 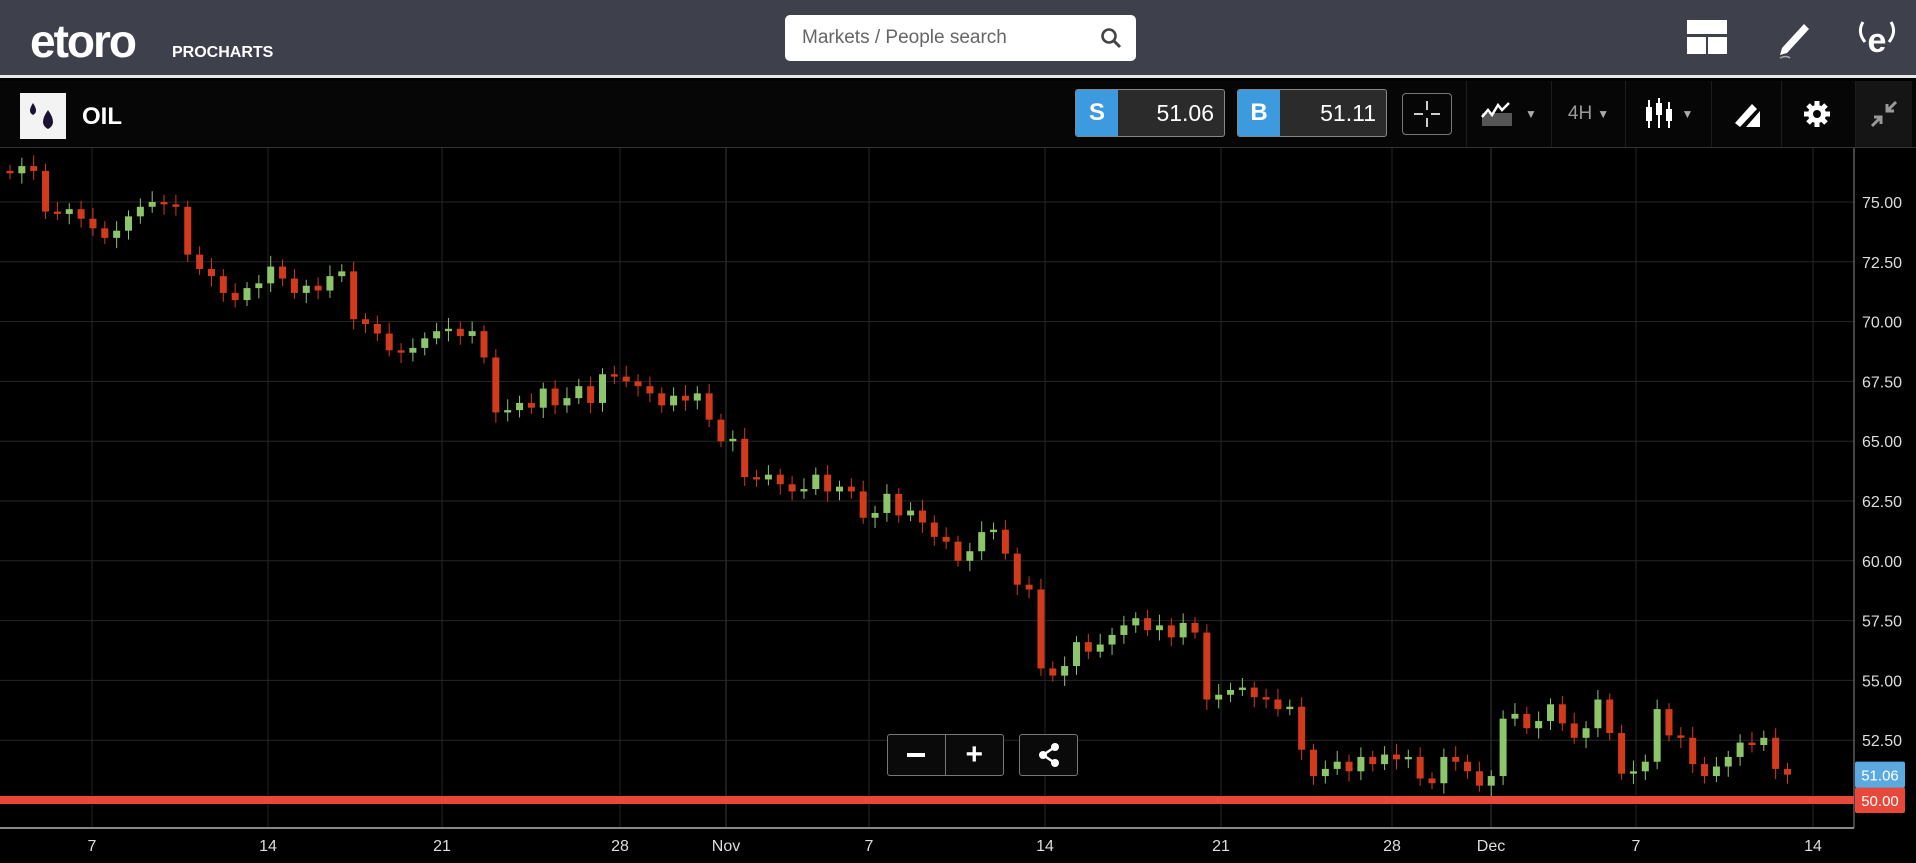 What do you see at coordinates (1497, 114) in the screenshot?
I see `indicators-icon` at bounding box center [1497, 114].